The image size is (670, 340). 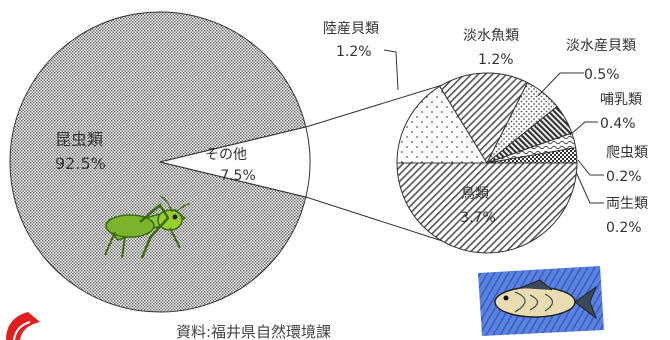 What do you see at coordinates (496, 60) in the screenshot?
I see `slice-value-freshwater-fish: 1.2%` at bounding box center [496, 60].